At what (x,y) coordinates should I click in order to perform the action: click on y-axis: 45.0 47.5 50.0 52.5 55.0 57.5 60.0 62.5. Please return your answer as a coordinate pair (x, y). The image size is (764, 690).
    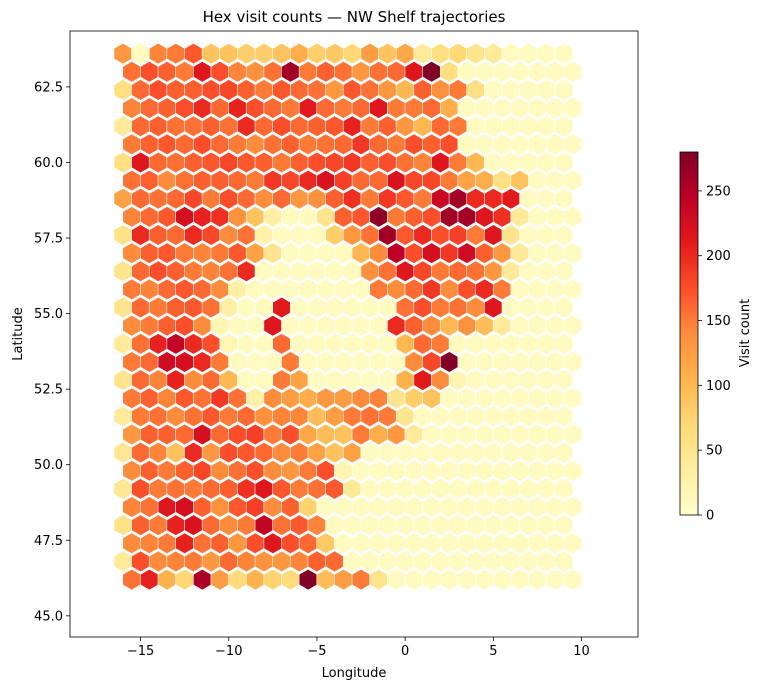
    Looking at the image, I should click on (52, 352).